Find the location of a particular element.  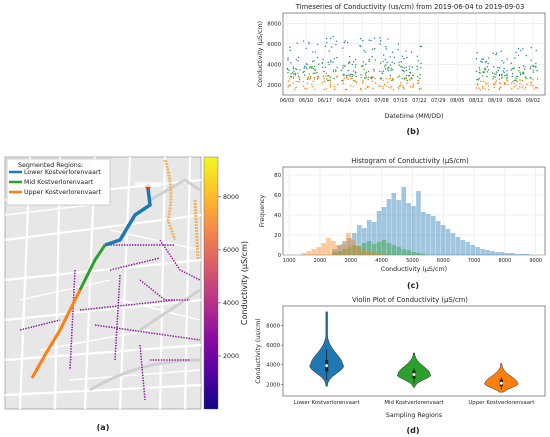

c-xtick-label-1: 2000 is located at coordinates (320, 261).